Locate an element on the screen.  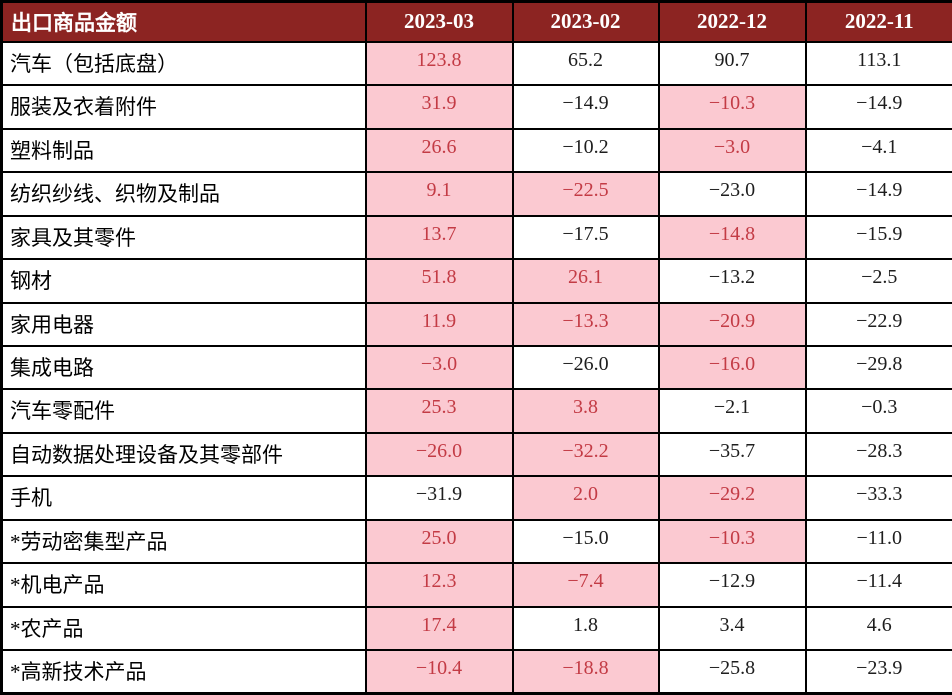
table-row: *高新技术产品 −10.4 −18.8 −25.8 −23.9 is located at coordinates (476, 672).